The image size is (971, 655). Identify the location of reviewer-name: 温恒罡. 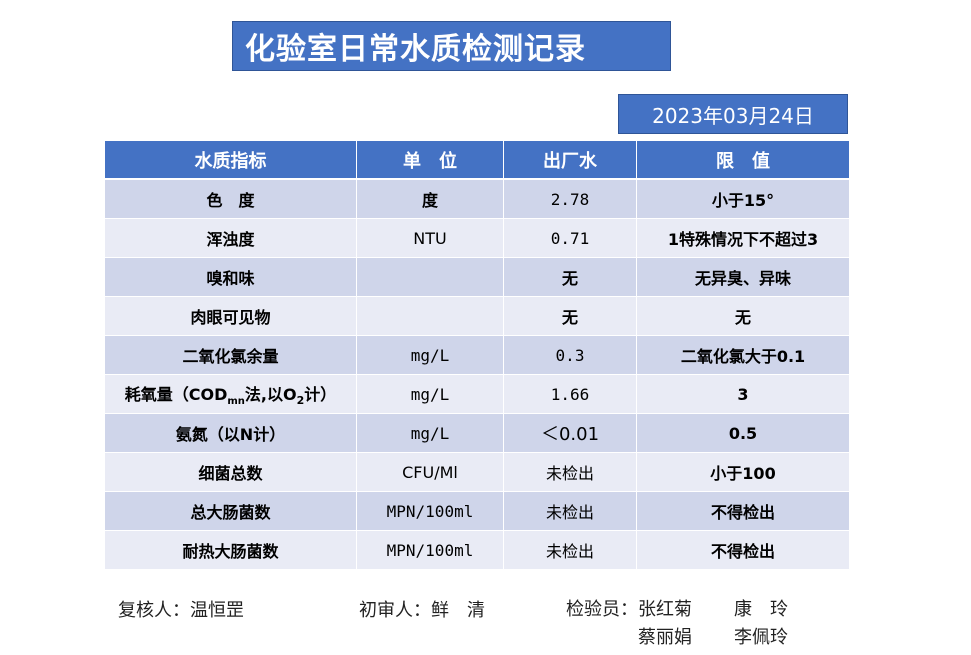
(217, 610).